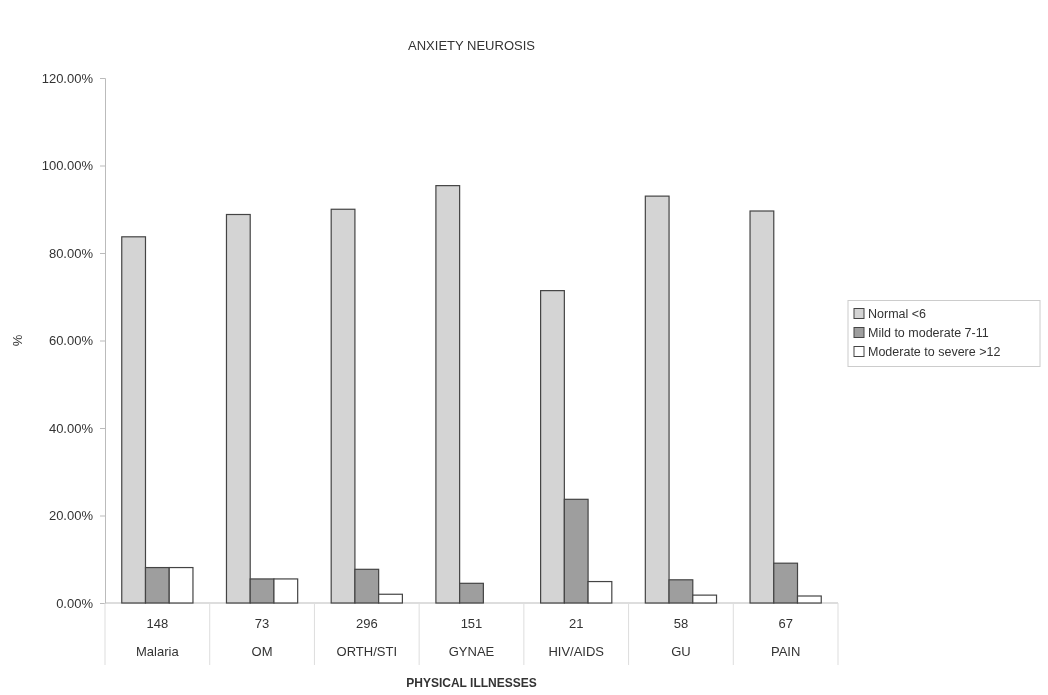 This screenshot has width=1048, height=695. What do you see at coordinates (785, 637) in the screenshot?
I see `x-tick-label: 67 PAIN` at bounding box center [785, 637].